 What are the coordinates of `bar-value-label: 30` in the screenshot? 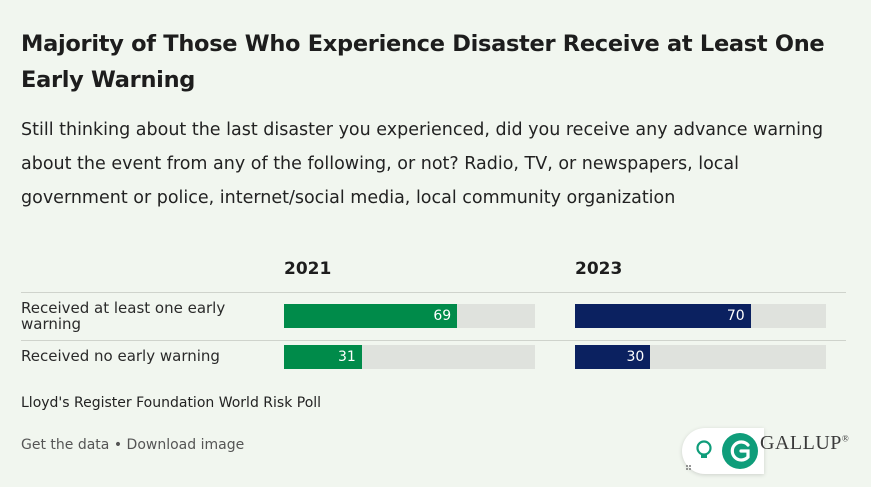 It's located at (635, 357).